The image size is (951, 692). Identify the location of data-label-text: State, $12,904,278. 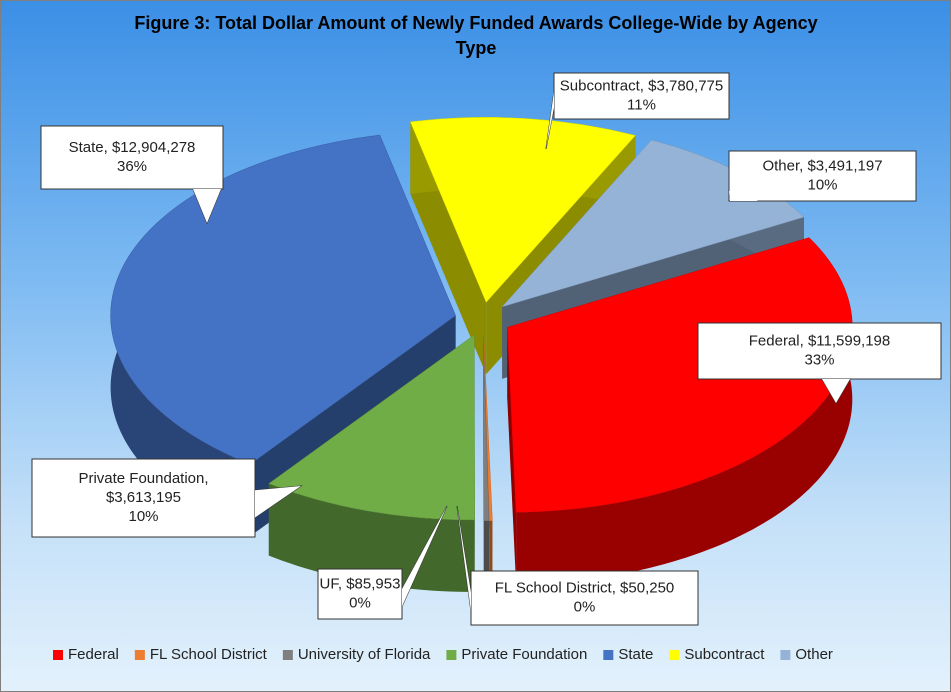
(132, 147).